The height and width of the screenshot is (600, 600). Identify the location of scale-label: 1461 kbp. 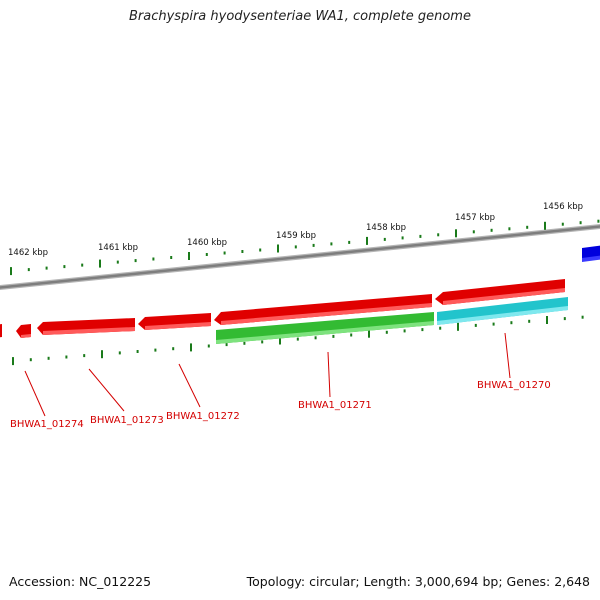
(118, 248).